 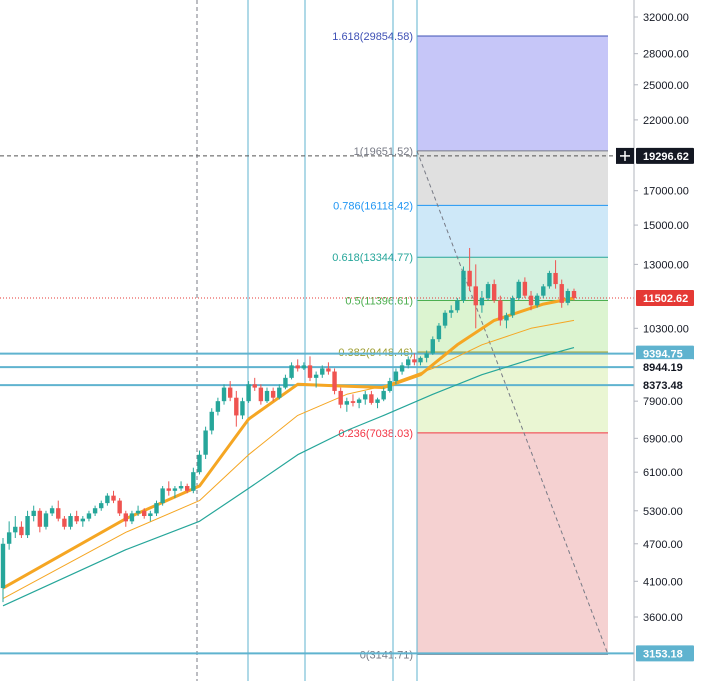 I want to click on price-tag: 3153.18, so click(x=665, y=653).